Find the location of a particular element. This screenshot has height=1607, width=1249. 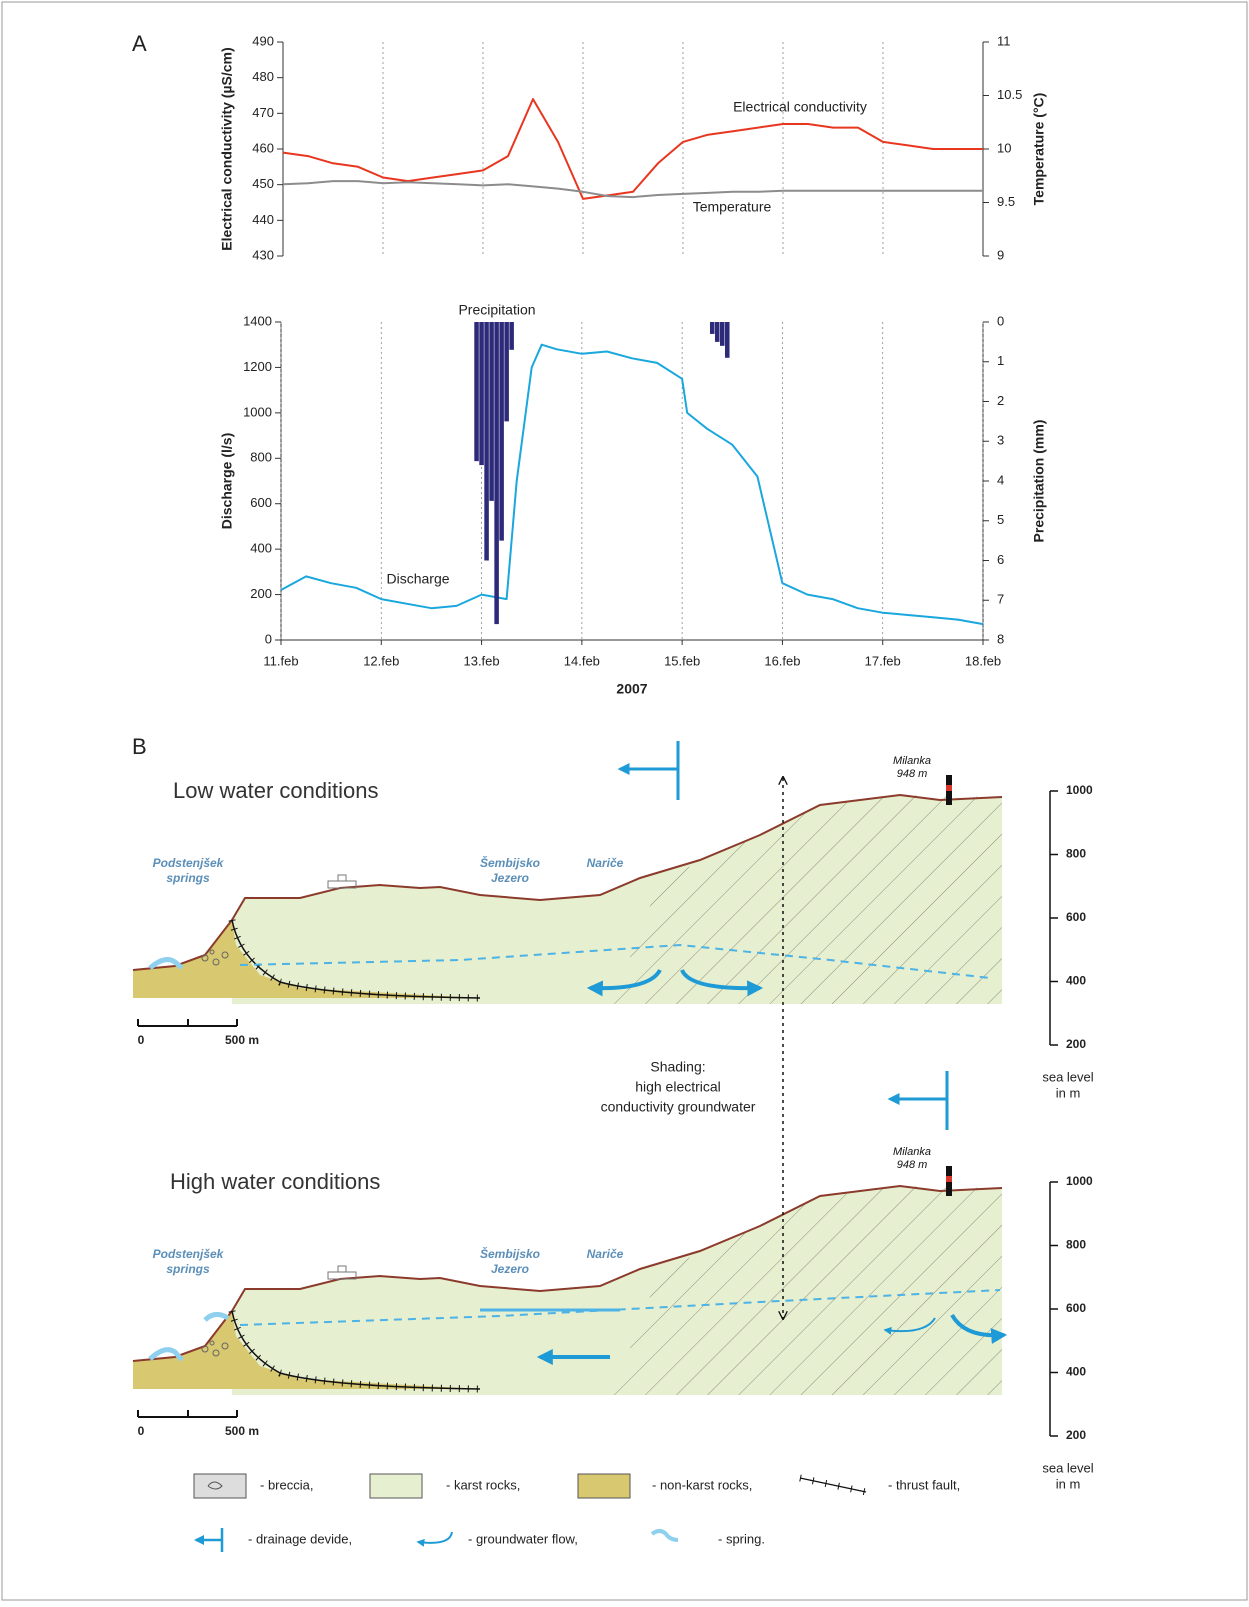

legend-label: - groundwater flow, is located at coordinates (523, 1538).